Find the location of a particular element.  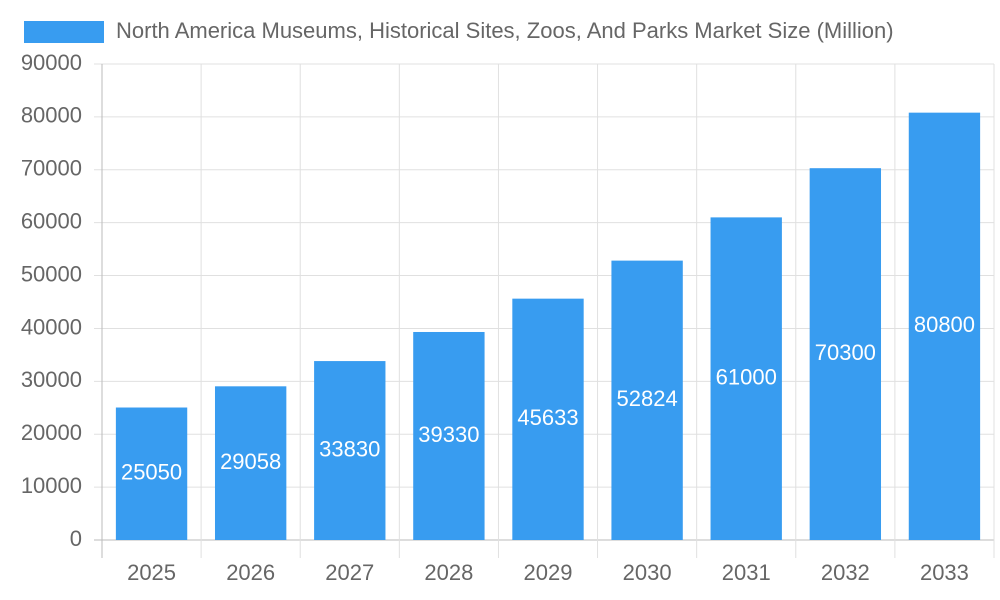

y-tick-label: 20000 is located at coordinates (51, 432).